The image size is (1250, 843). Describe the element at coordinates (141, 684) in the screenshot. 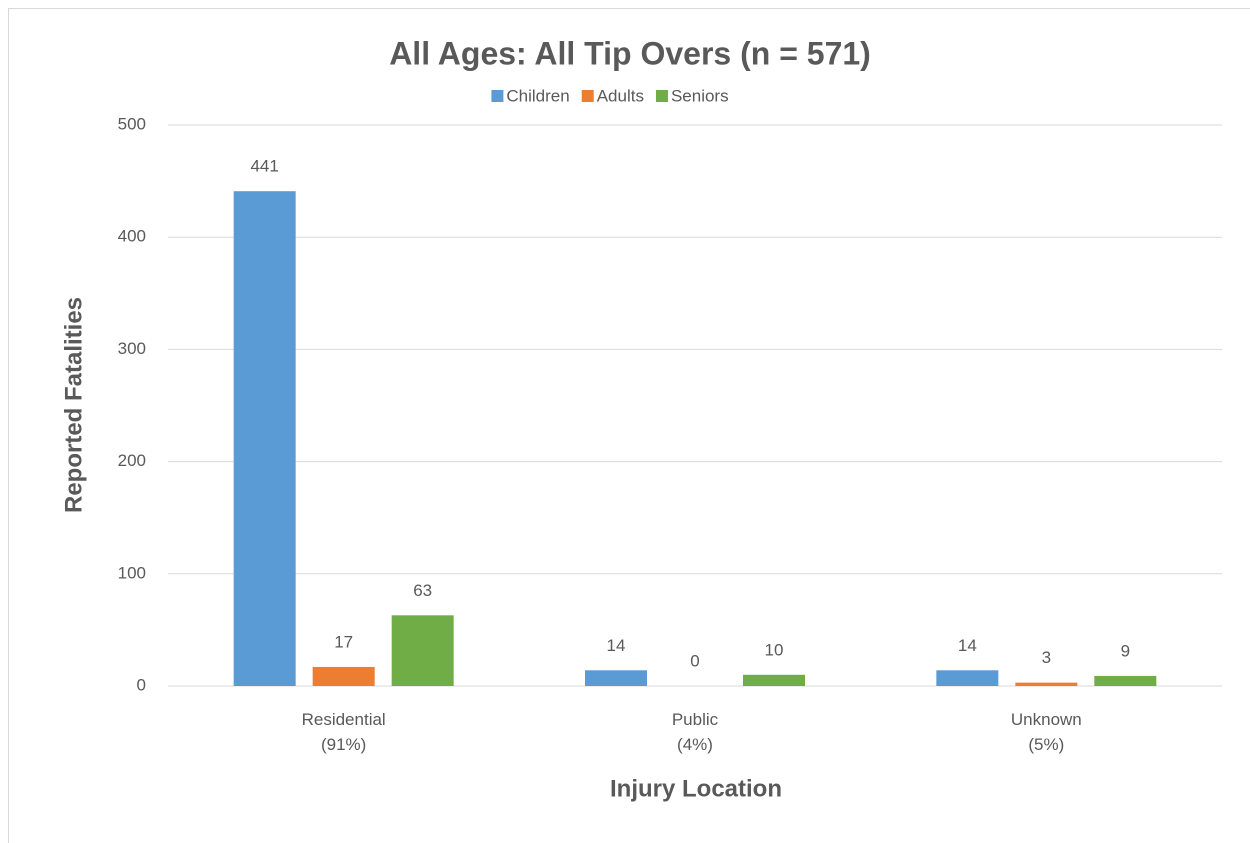

I see `y-tick-label: 0` at that location.